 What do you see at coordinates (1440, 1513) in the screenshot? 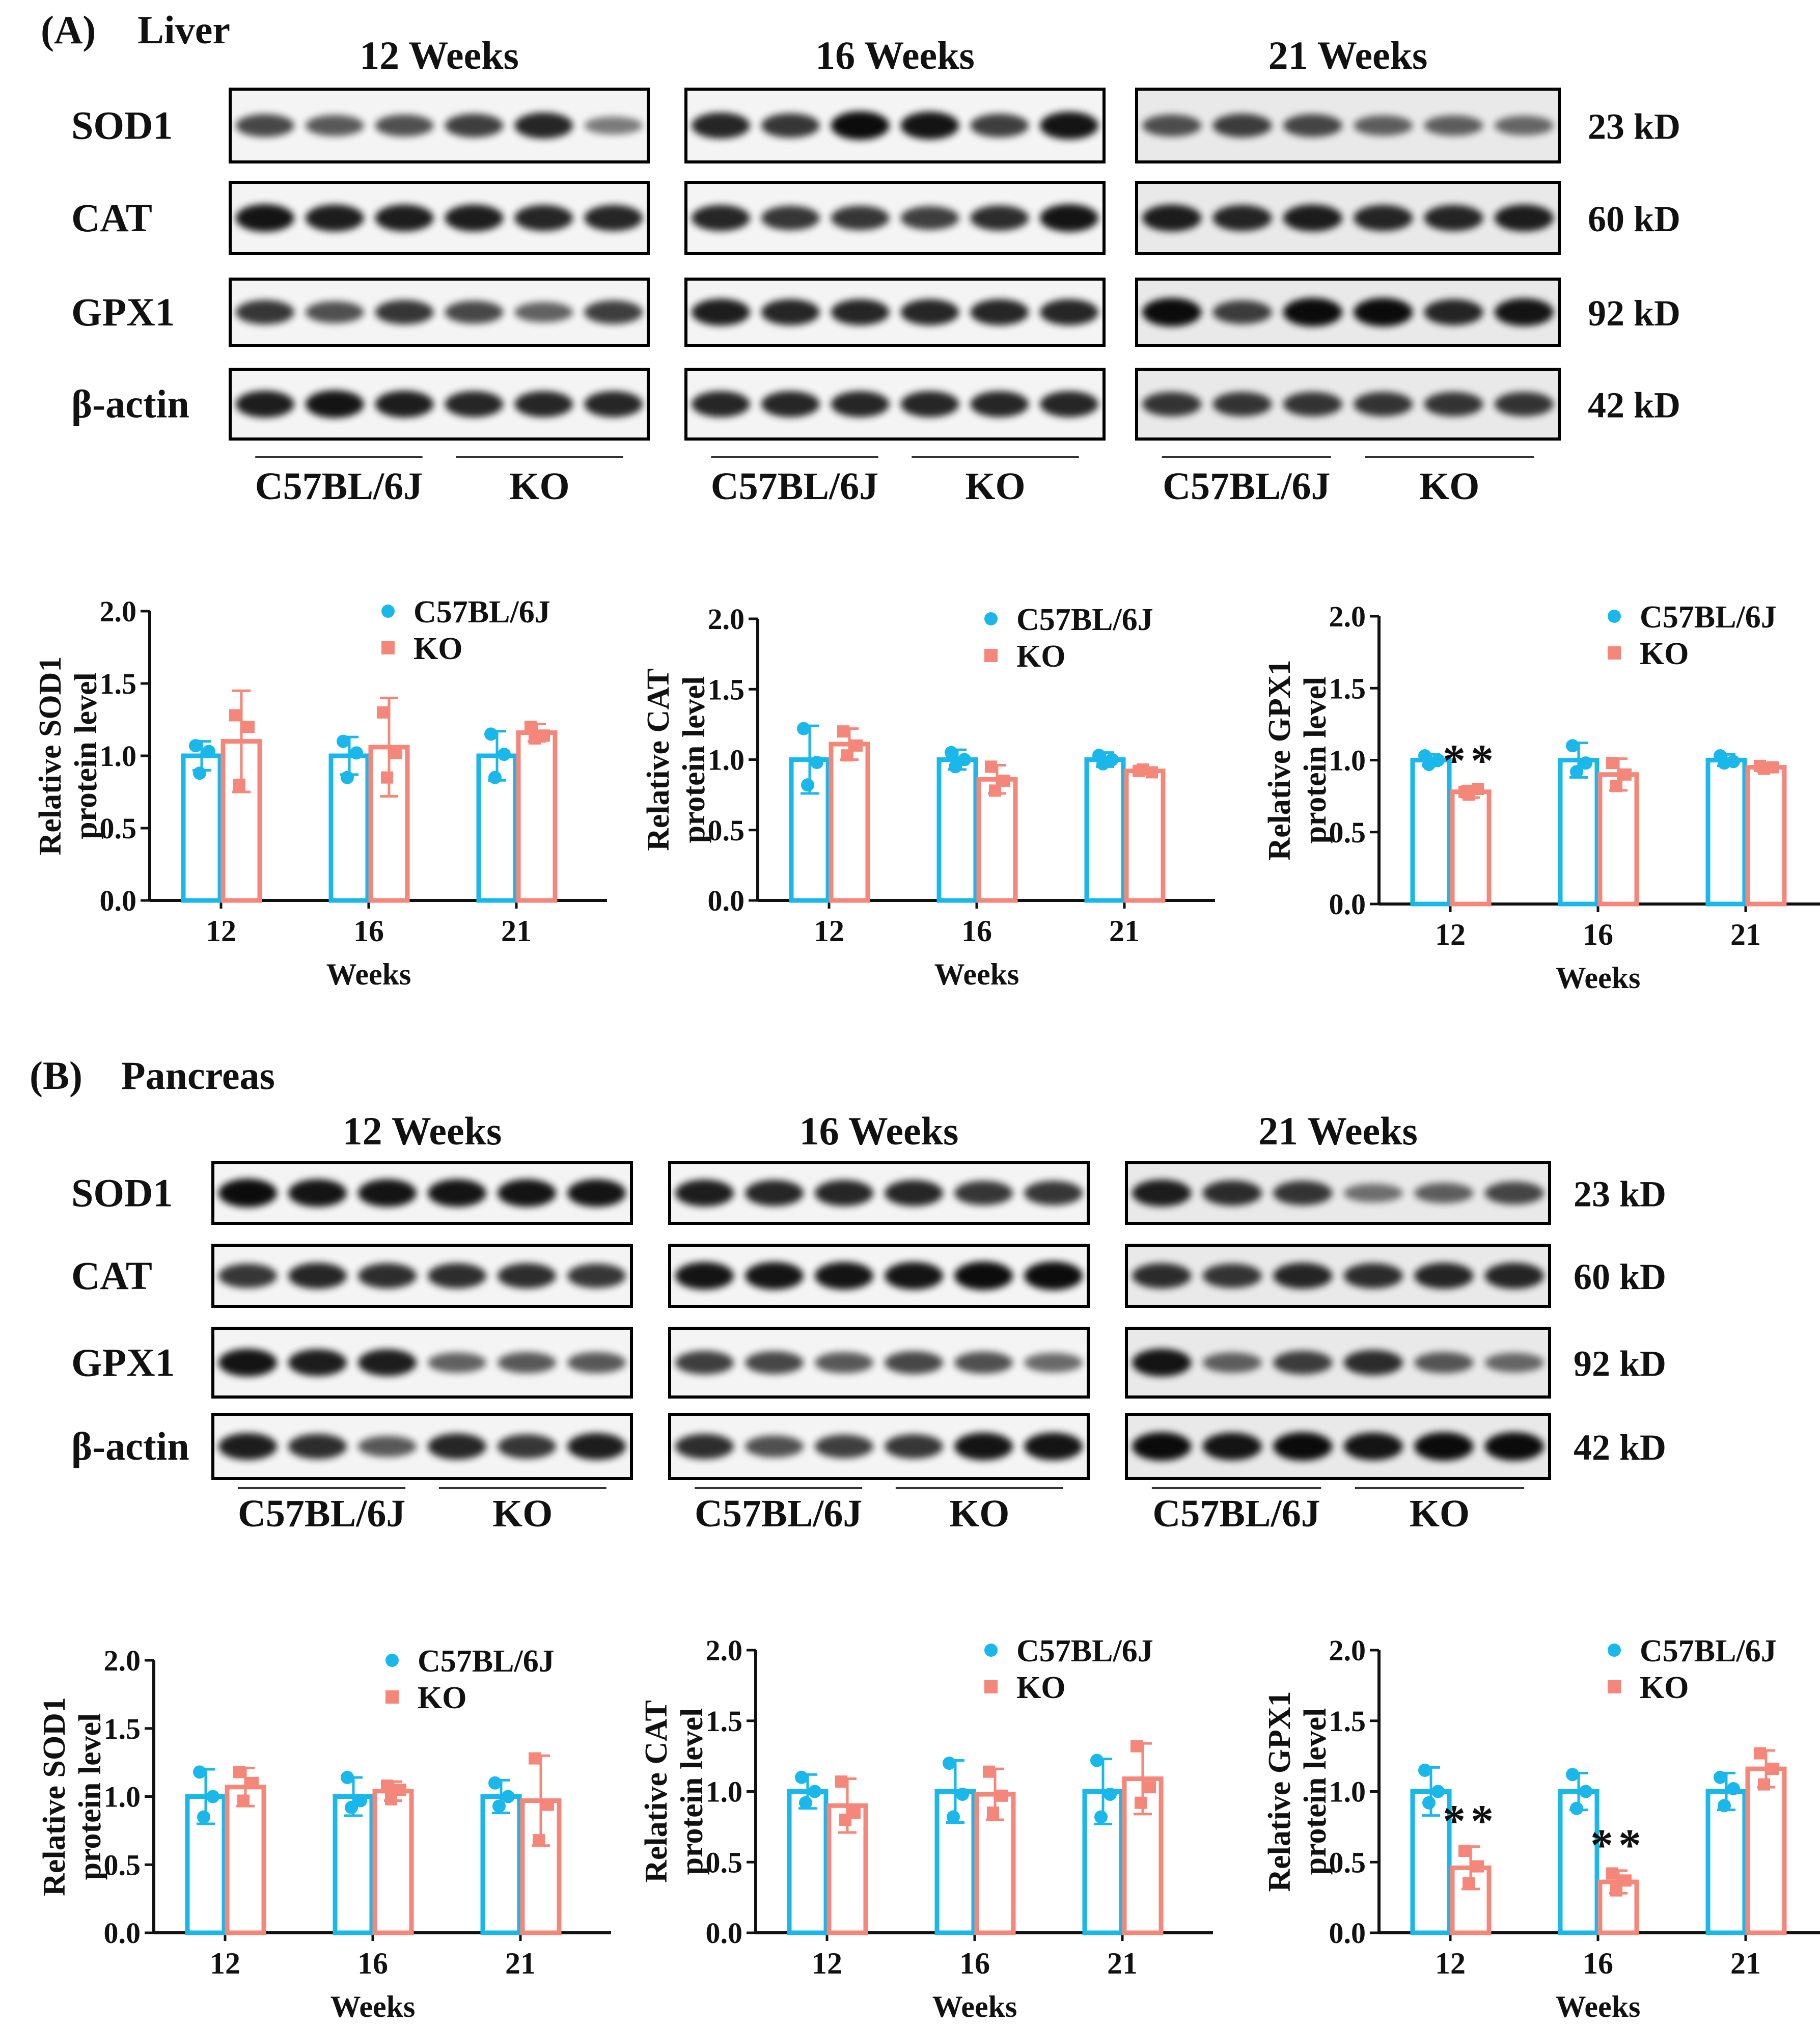
I see `group-label-ko: KO` at bounding box center [1440, 1513].